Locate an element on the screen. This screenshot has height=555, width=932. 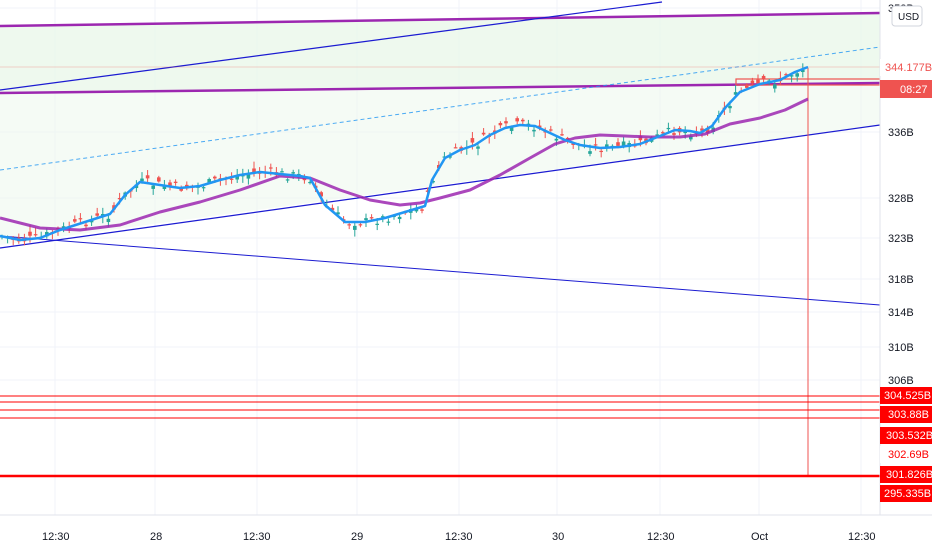
level-tag-value: 303.88B is located at coordinates (908, 415).